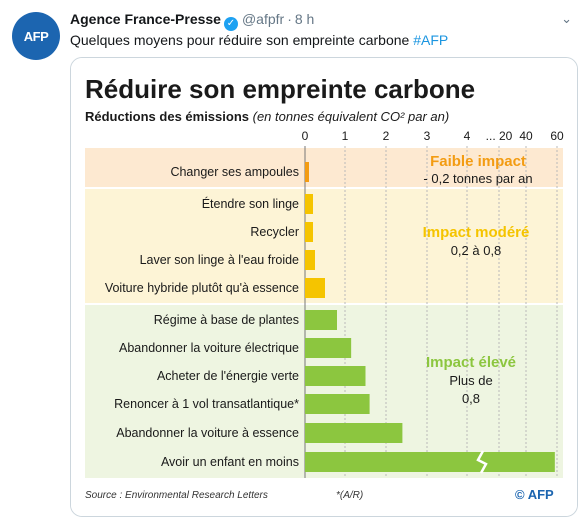 The width and height of the screenshot is (588, 518). Describe the element at coordinates (145, 19) in the screenshot. I see `author-name: Agence France-Presse` at that location.